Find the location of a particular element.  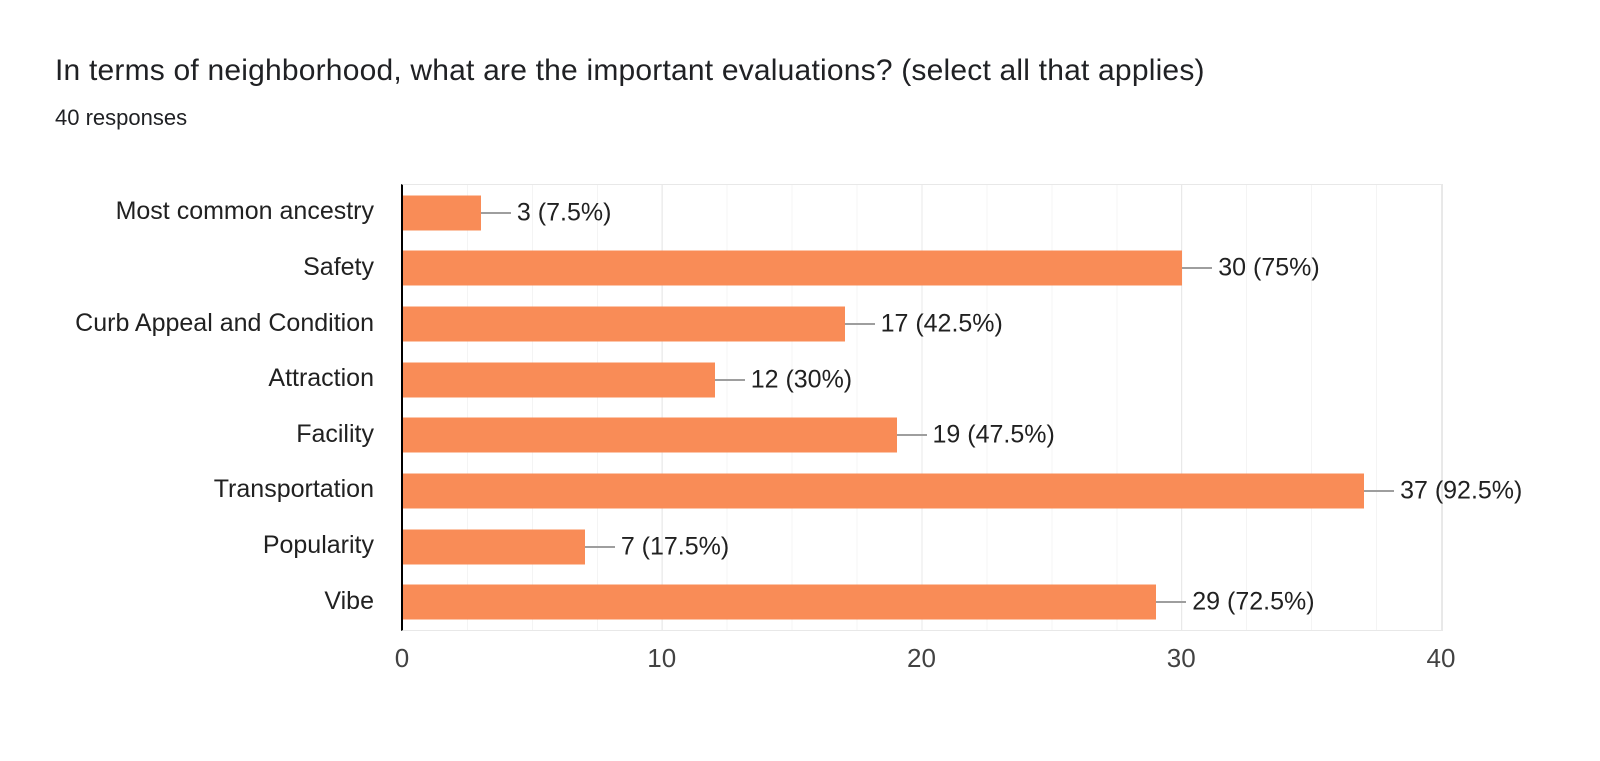

bar-value-label: 30 (75%) is located at coordinates (1269, 267).